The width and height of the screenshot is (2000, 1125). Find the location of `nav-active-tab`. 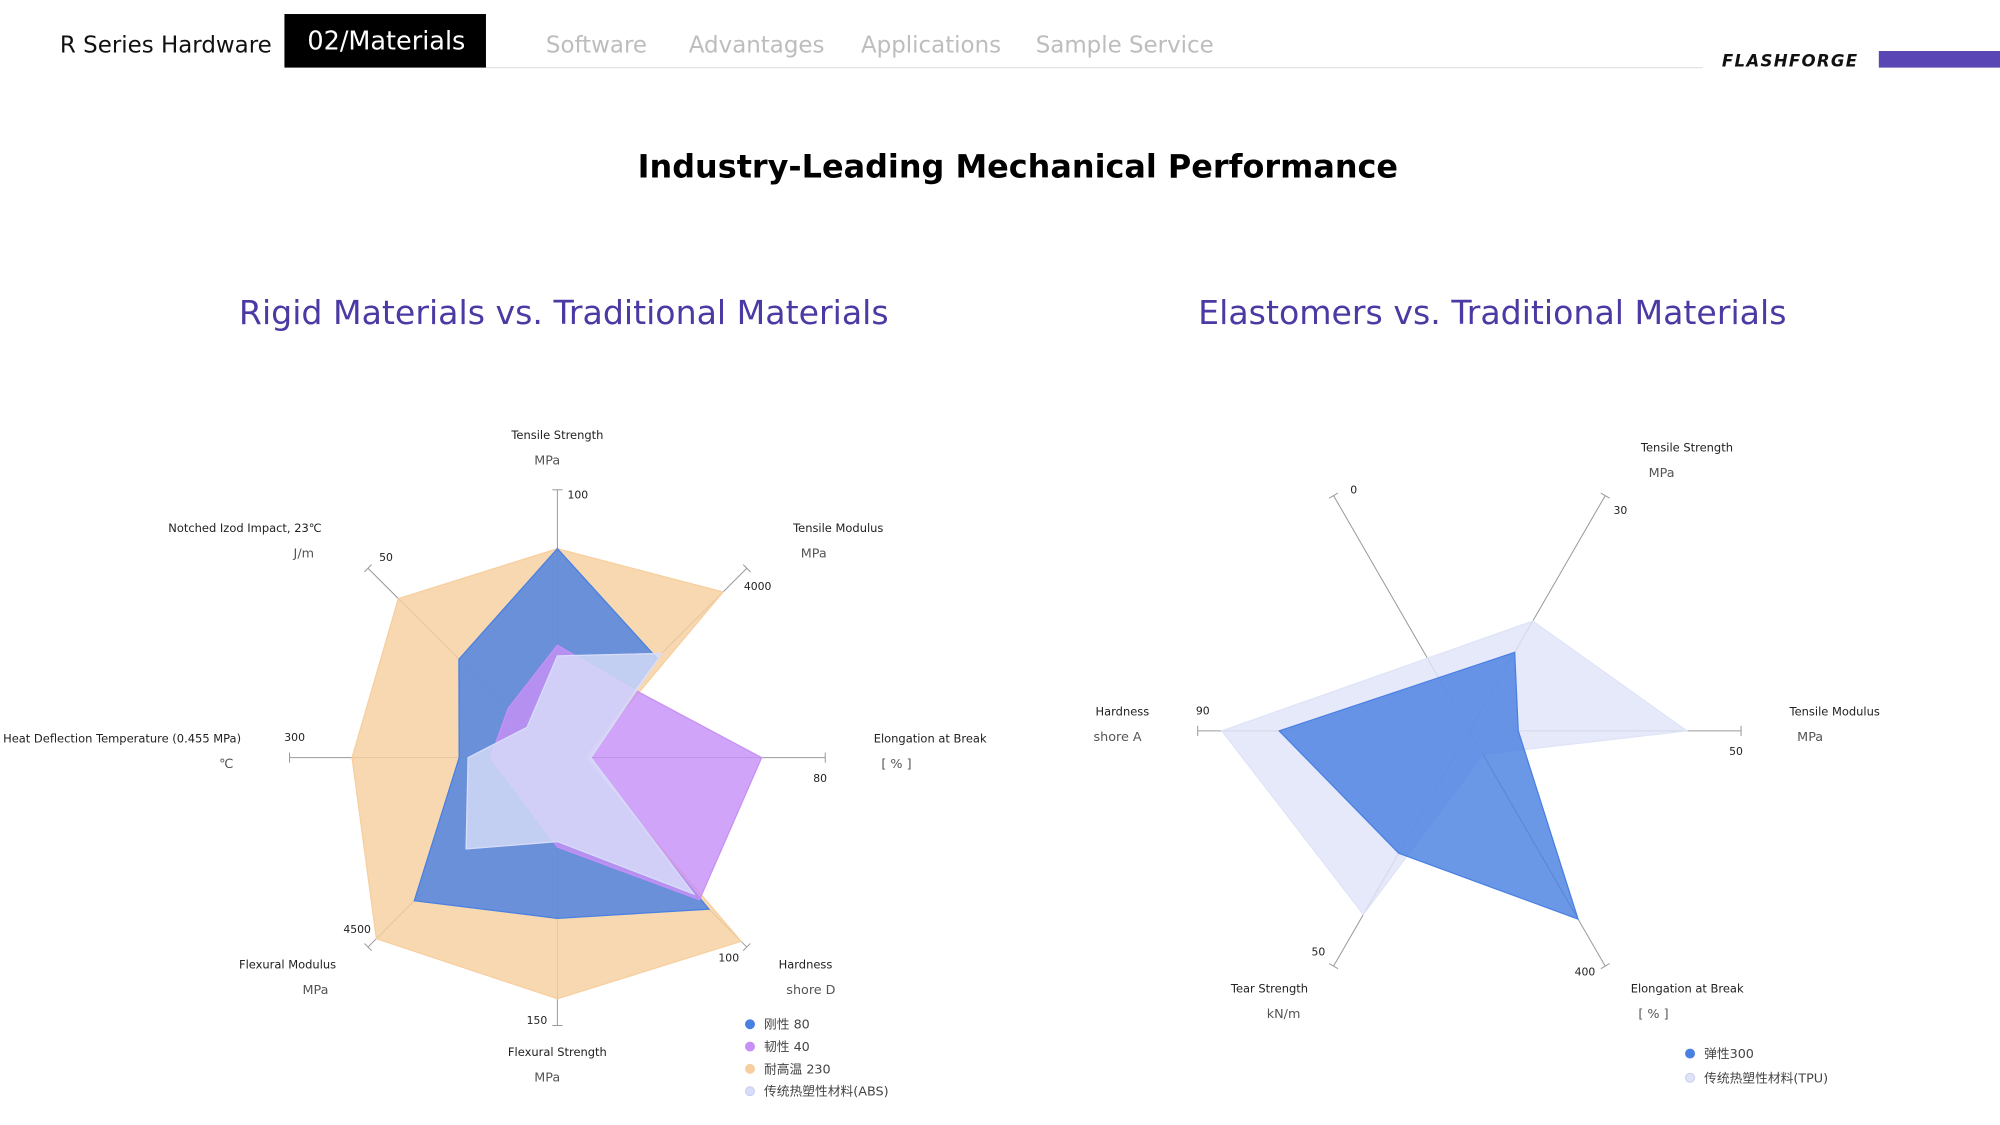

nav-active-tab is located at coordinates (385, 41).